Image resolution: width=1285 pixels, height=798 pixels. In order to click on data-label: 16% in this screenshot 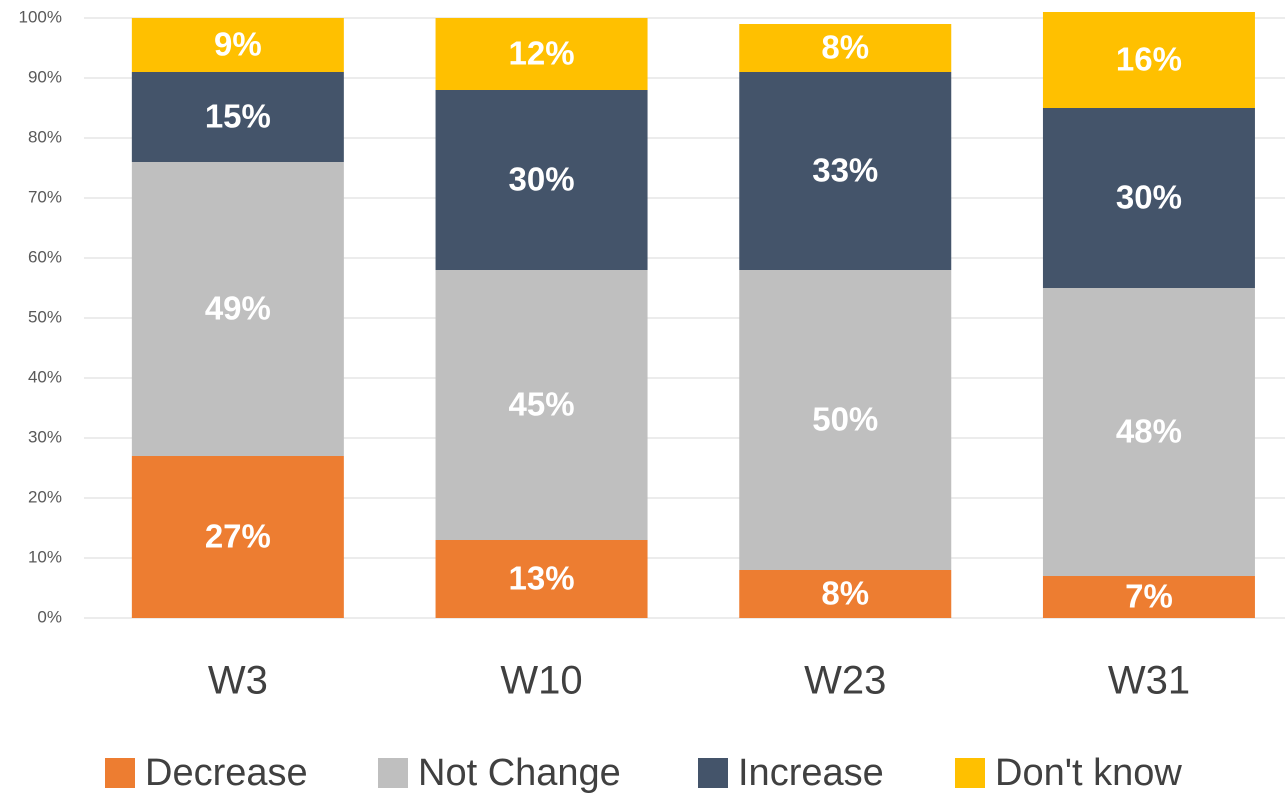, I will do `click(1149, 59)`.